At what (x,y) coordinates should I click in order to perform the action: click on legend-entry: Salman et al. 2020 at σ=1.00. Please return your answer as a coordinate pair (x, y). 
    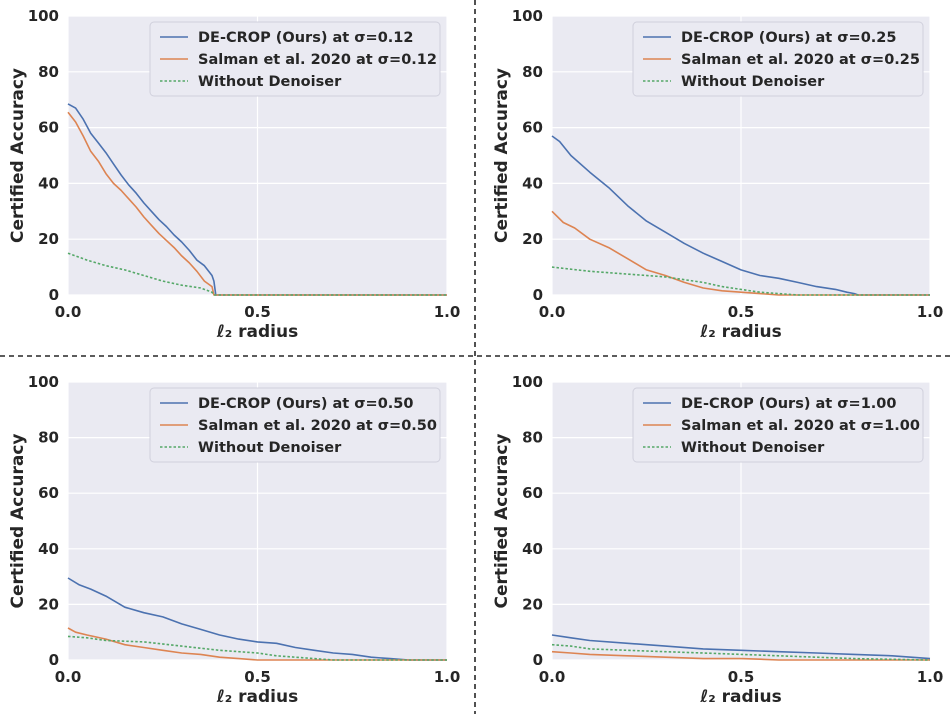
    Looking at the image, I should click on (800, 426).